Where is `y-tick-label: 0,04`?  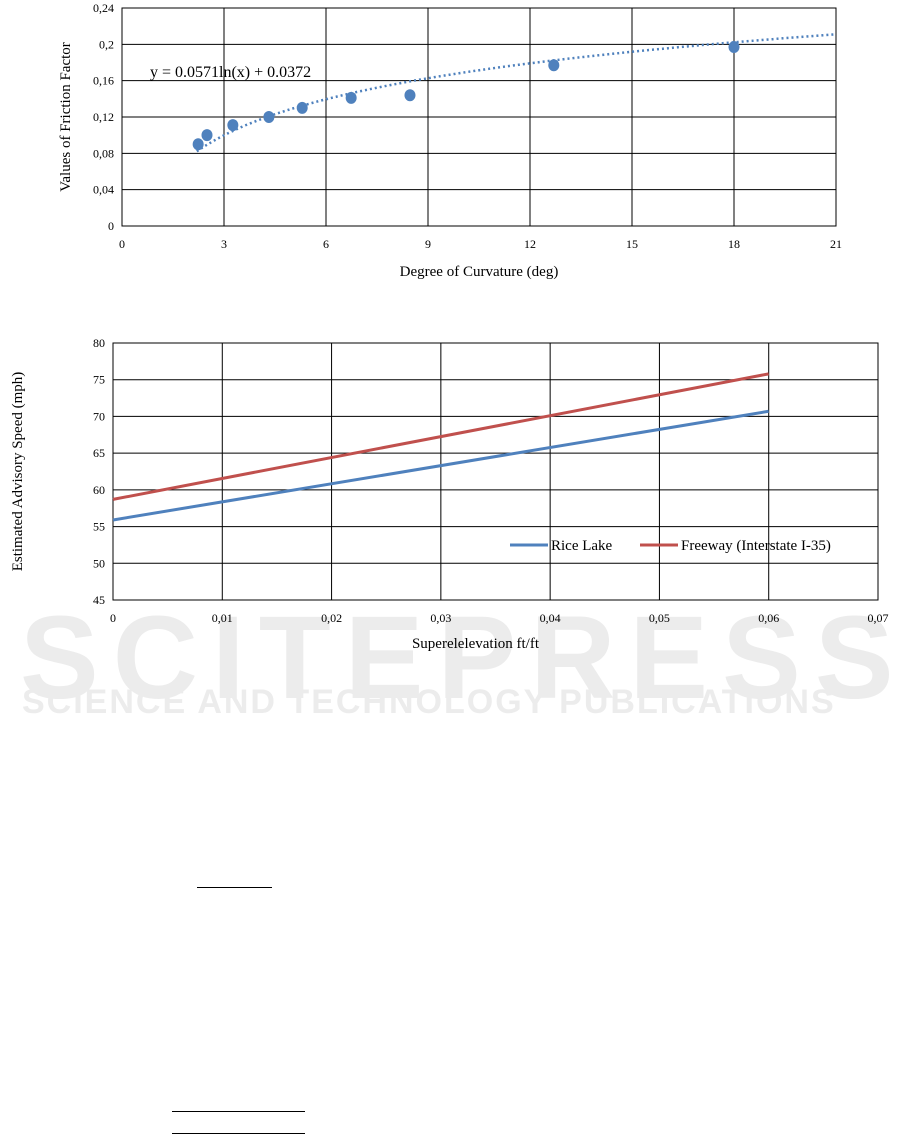
y-tick-label: 0,04 is located at coordinates (103, 190).